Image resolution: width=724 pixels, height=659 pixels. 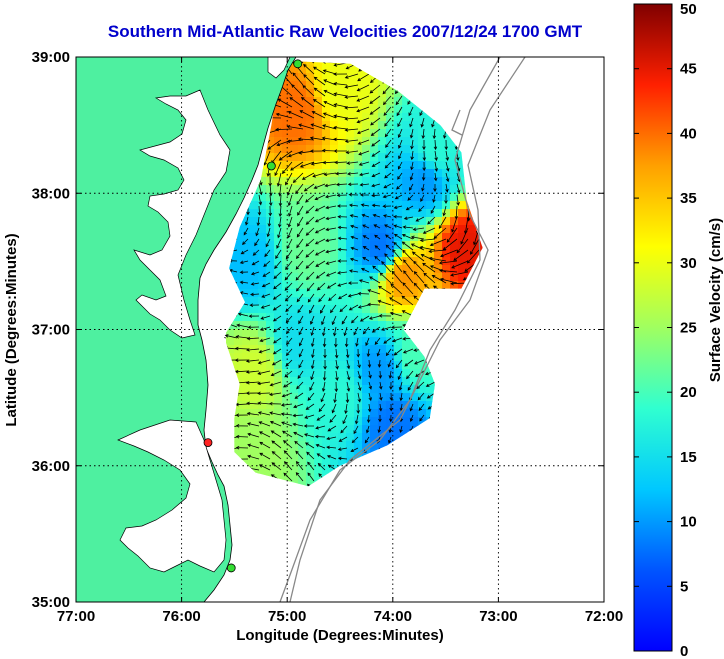 I want to click on colorbar-tick-label: 25, so click(x=688, y=328).